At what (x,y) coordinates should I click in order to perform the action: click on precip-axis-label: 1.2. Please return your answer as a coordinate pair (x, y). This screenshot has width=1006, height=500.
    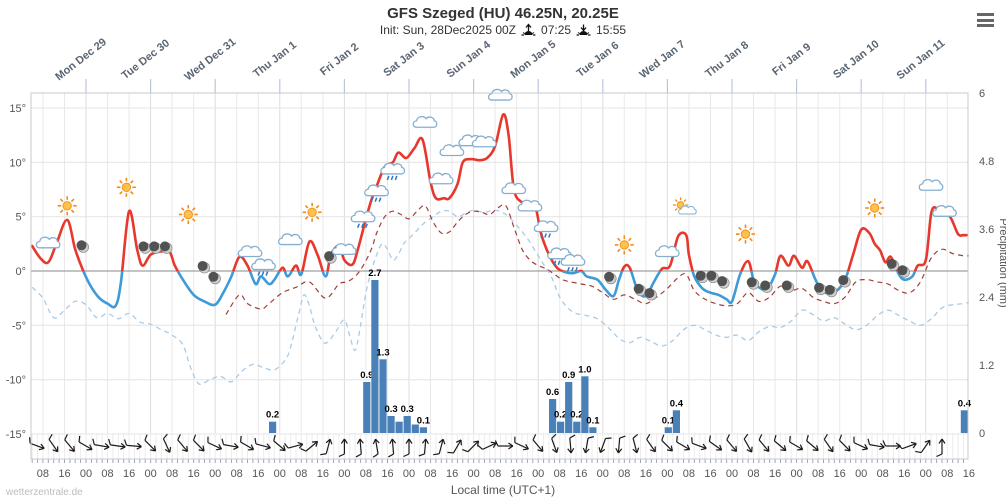
    Looking at the image, I should click on (986, 366).